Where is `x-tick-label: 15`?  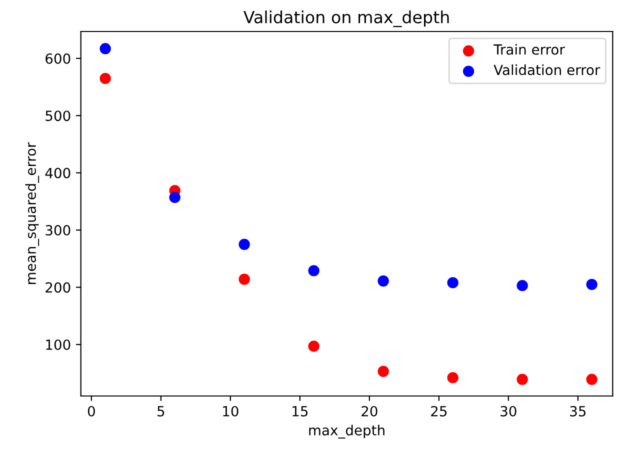
x-tick-label: 15 is located at coordinates (300, 411).